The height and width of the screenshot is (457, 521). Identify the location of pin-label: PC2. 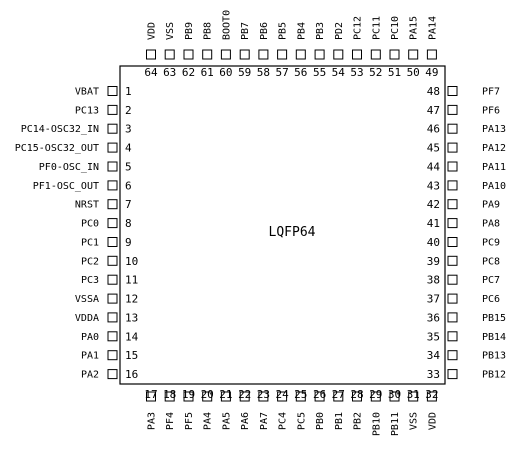
(90, 261).